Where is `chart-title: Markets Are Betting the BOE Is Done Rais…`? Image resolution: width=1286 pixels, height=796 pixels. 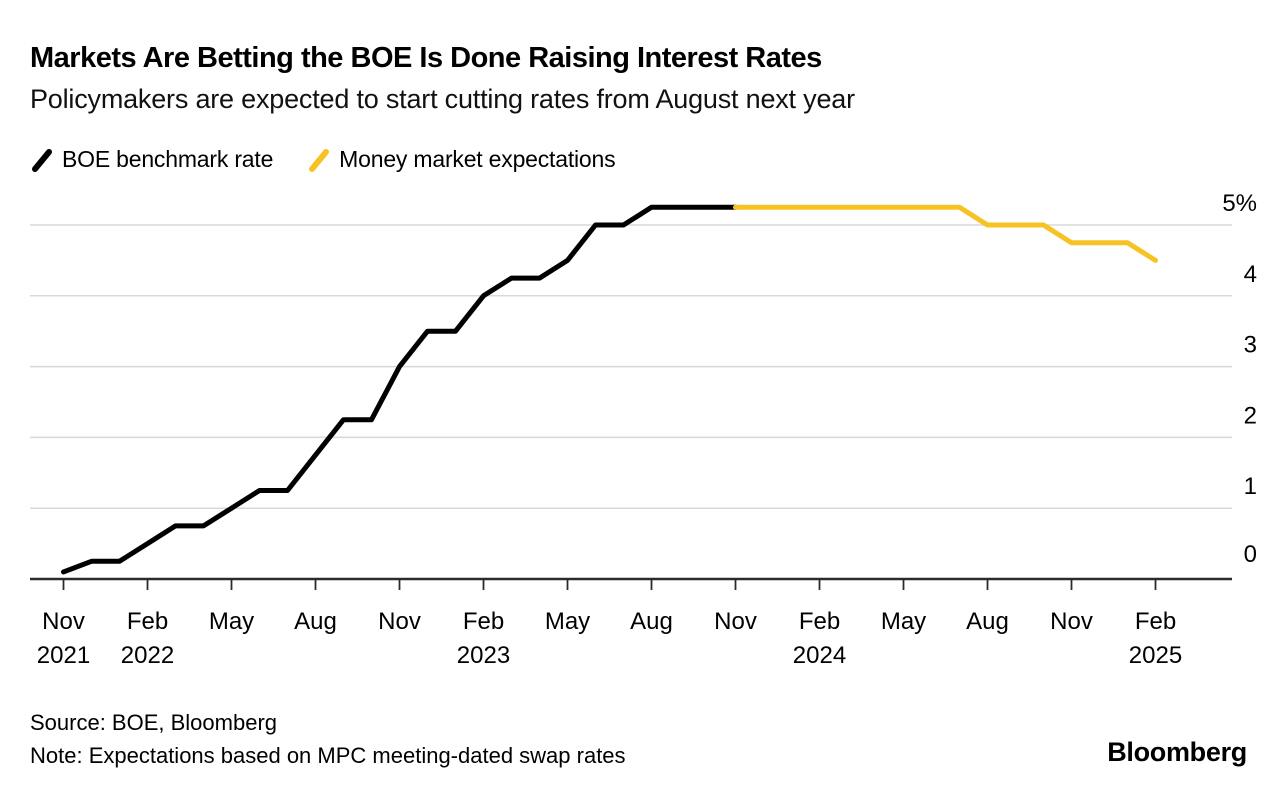 chart-title: Markets Are Betting the BOE Is Done Rais… is located at coordinates (426, 58).